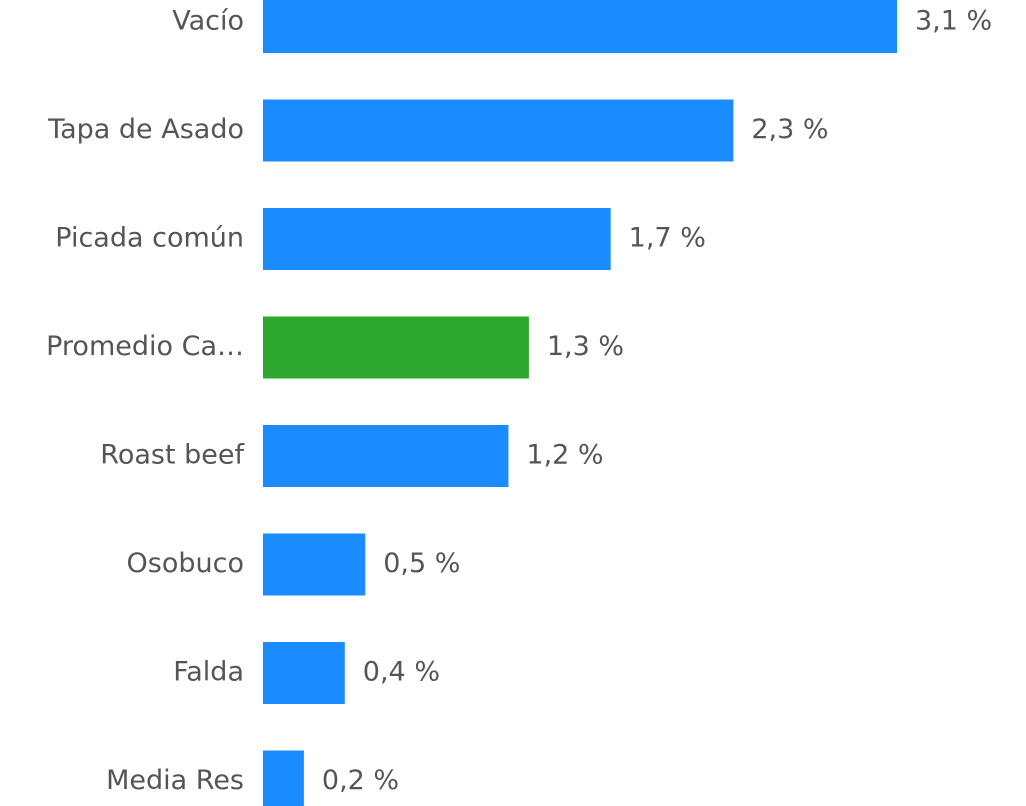  I want to click on value-label: 1,3 %, so click(585, 346).